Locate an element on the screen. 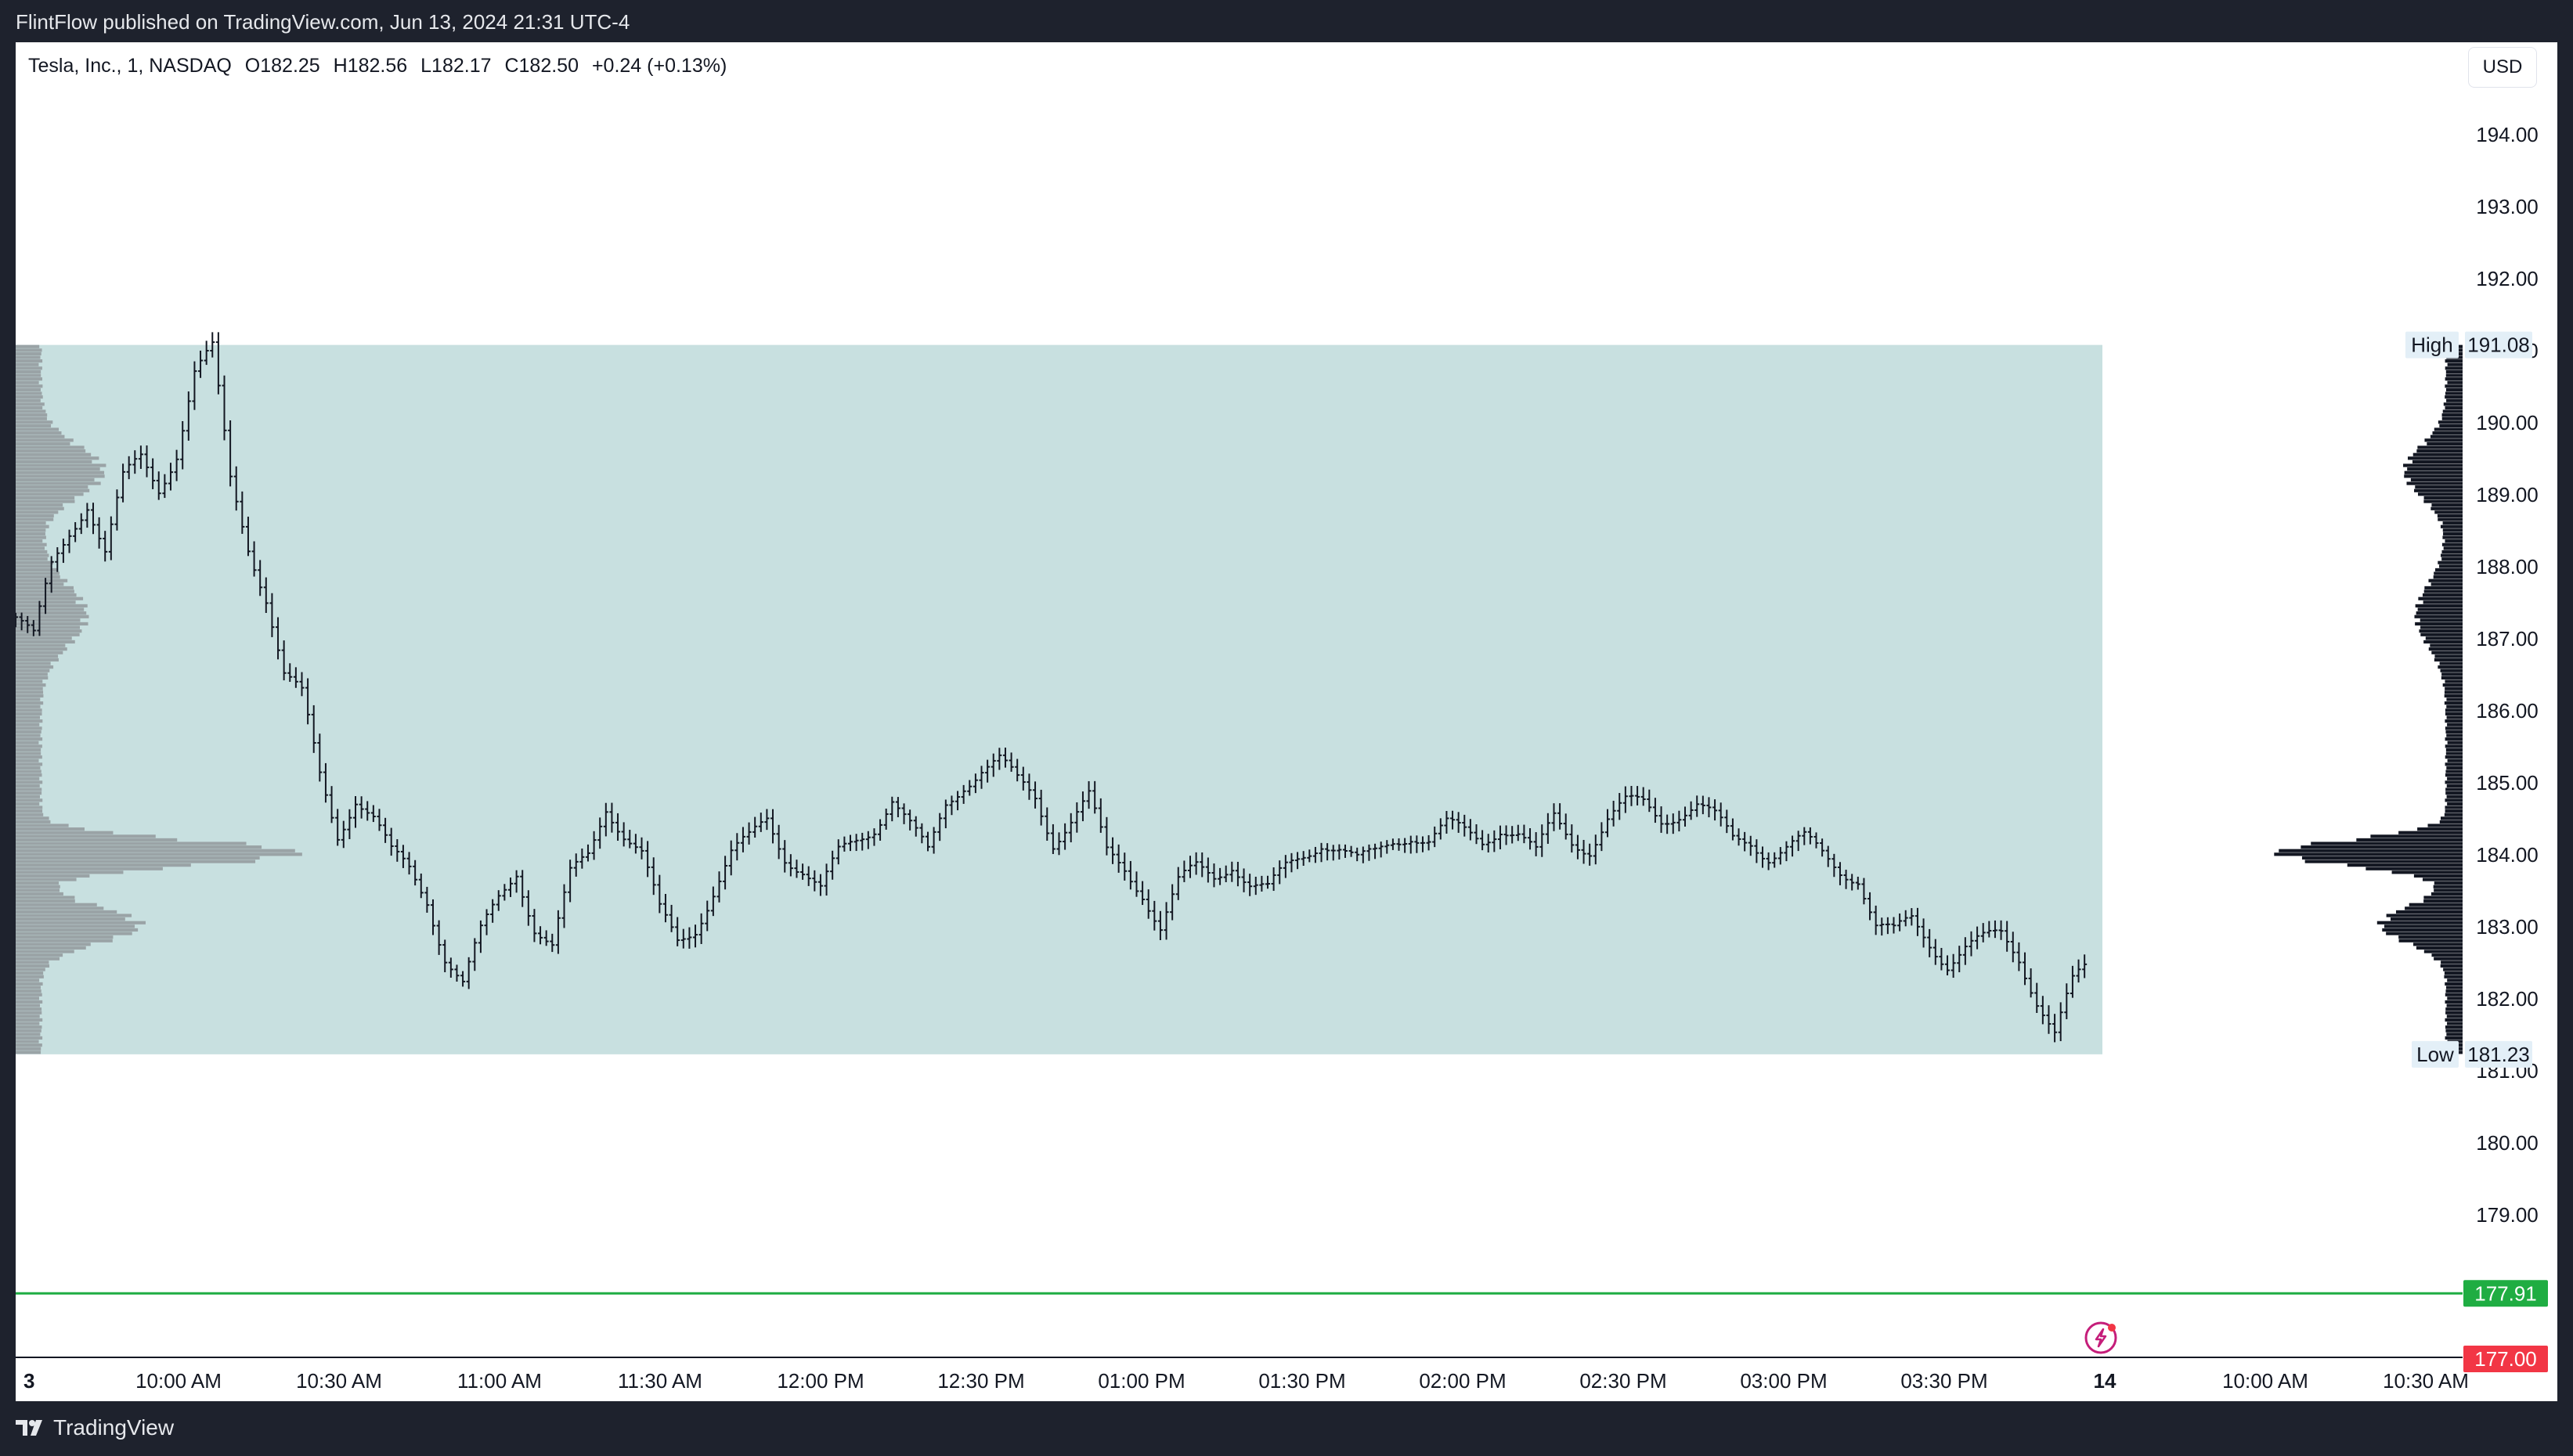 This screenshot has width=2573, height=1456. brand: TradingView is located at coordinates (95, 1427).